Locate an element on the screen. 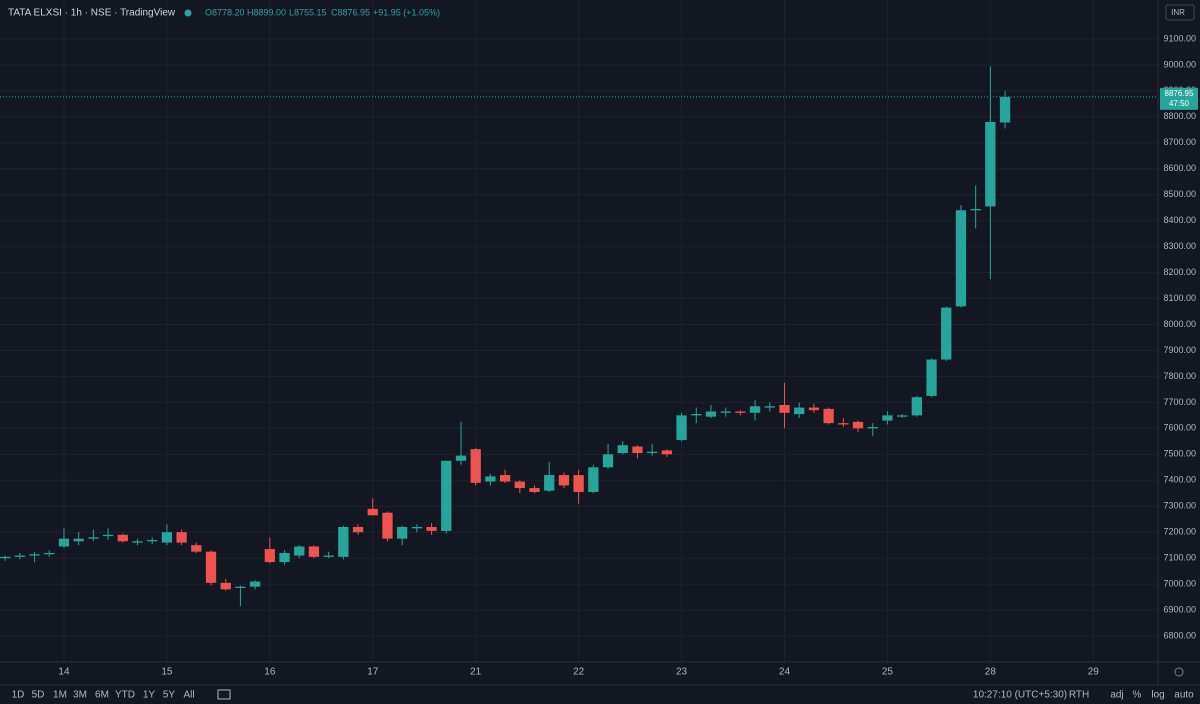  clock: 10:27:10 (UTC+5:30) is located at coordinates (1020, 695).